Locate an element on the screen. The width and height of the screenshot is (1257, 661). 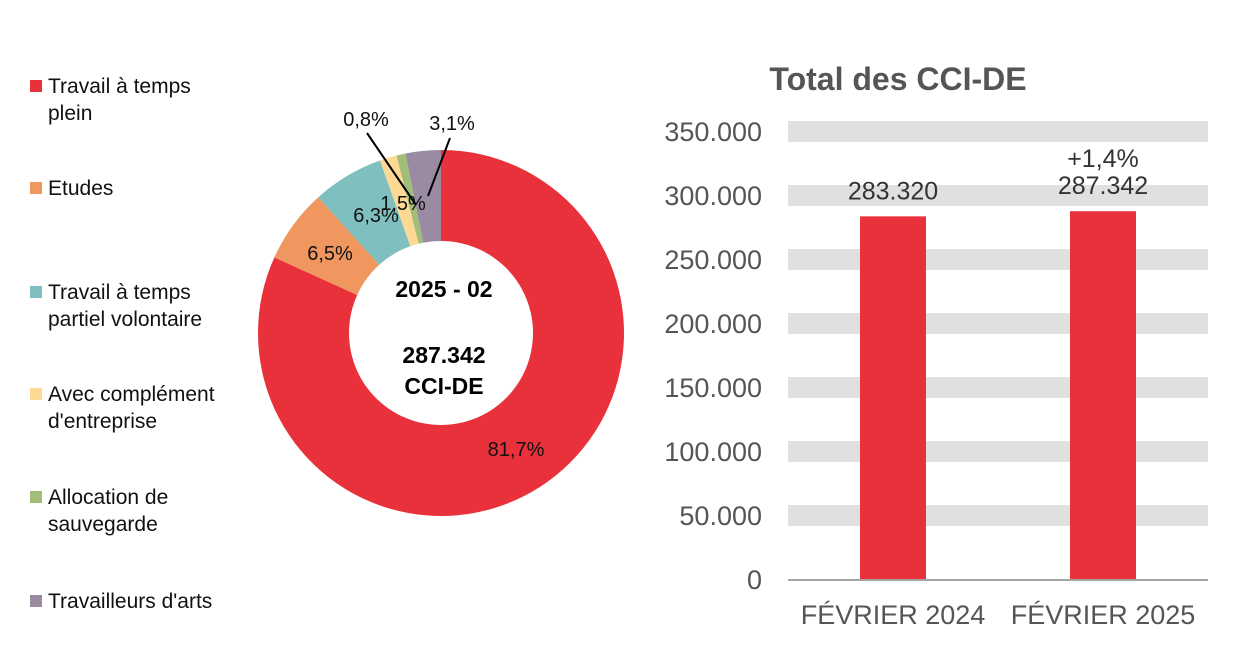
center-title: 2025 - 02 is located at coordinates (443, 289).